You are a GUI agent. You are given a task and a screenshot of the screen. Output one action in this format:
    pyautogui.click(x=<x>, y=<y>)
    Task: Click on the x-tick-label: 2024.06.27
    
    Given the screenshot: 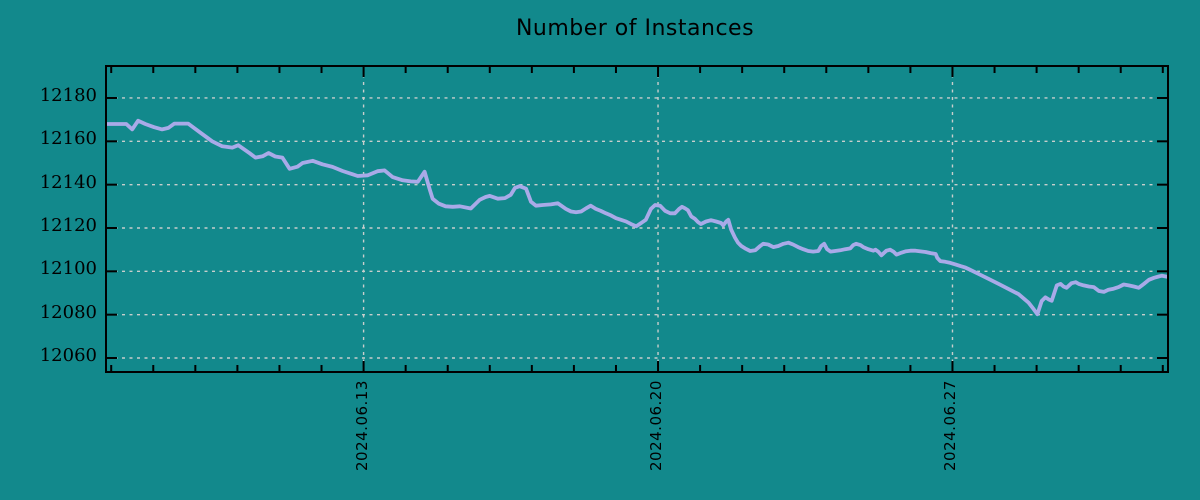 What is the action you would take?
    pyautogui.click(x=950, y=425)
    